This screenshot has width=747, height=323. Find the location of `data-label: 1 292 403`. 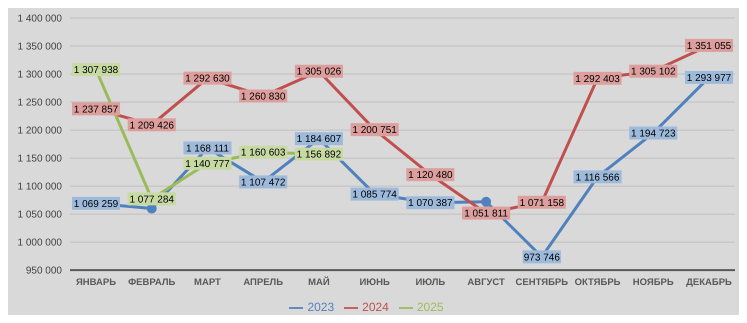

data-label: 1 292 403 is located at coordinates (597, 79).